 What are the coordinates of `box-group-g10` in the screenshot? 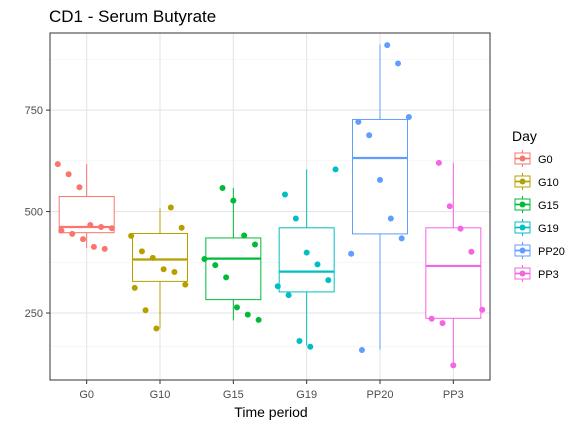 It's located at (158, 268).